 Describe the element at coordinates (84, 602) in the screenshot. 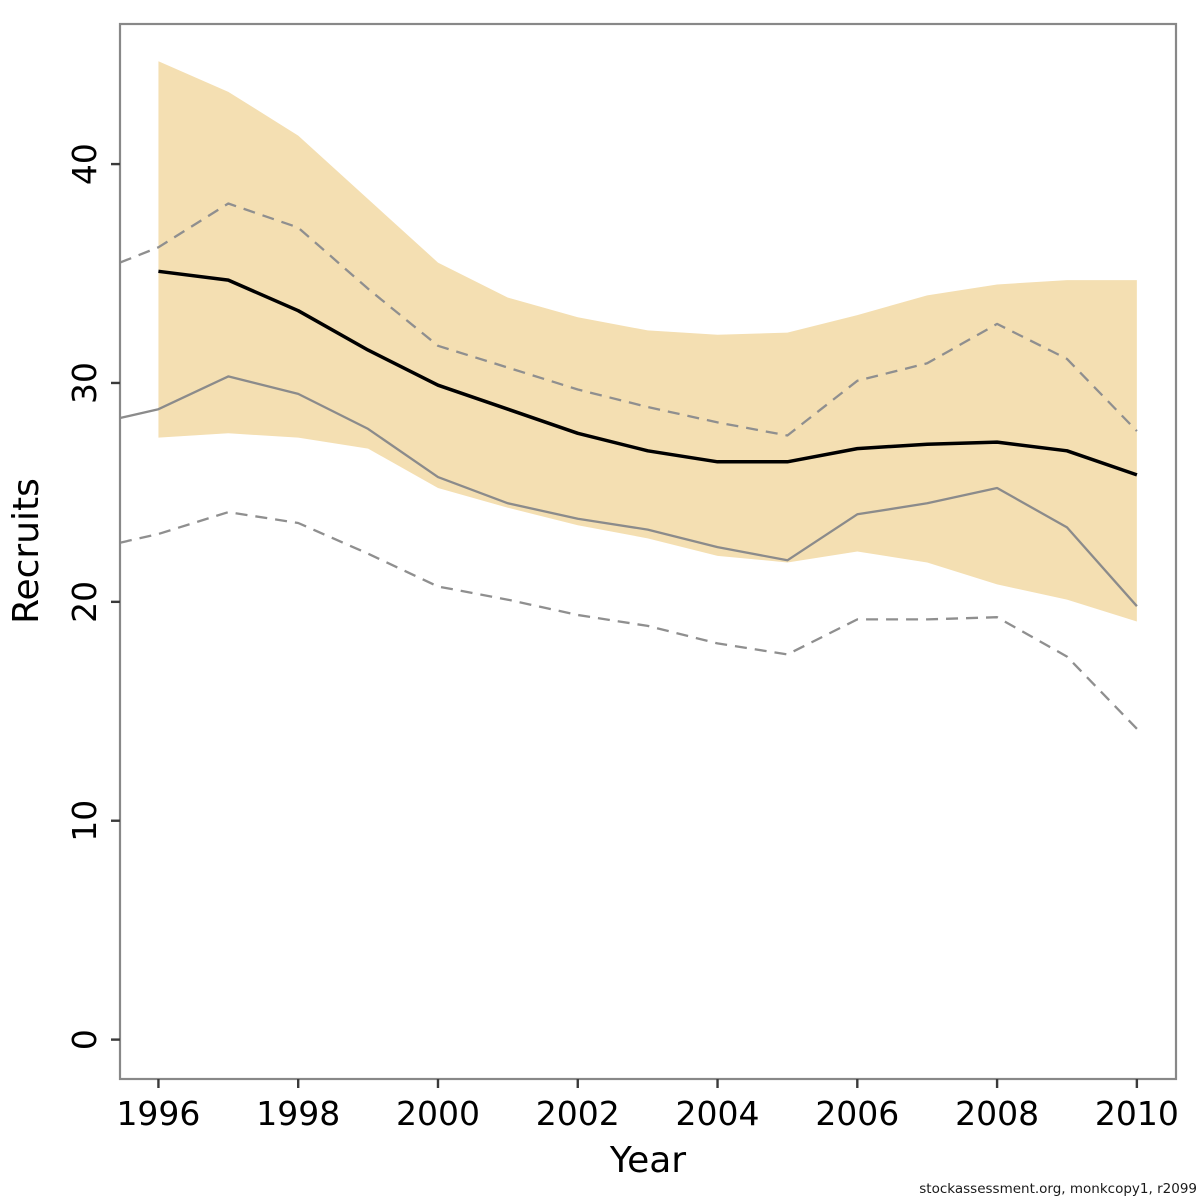

I see `y-axis-tick-label: 20` at that location.